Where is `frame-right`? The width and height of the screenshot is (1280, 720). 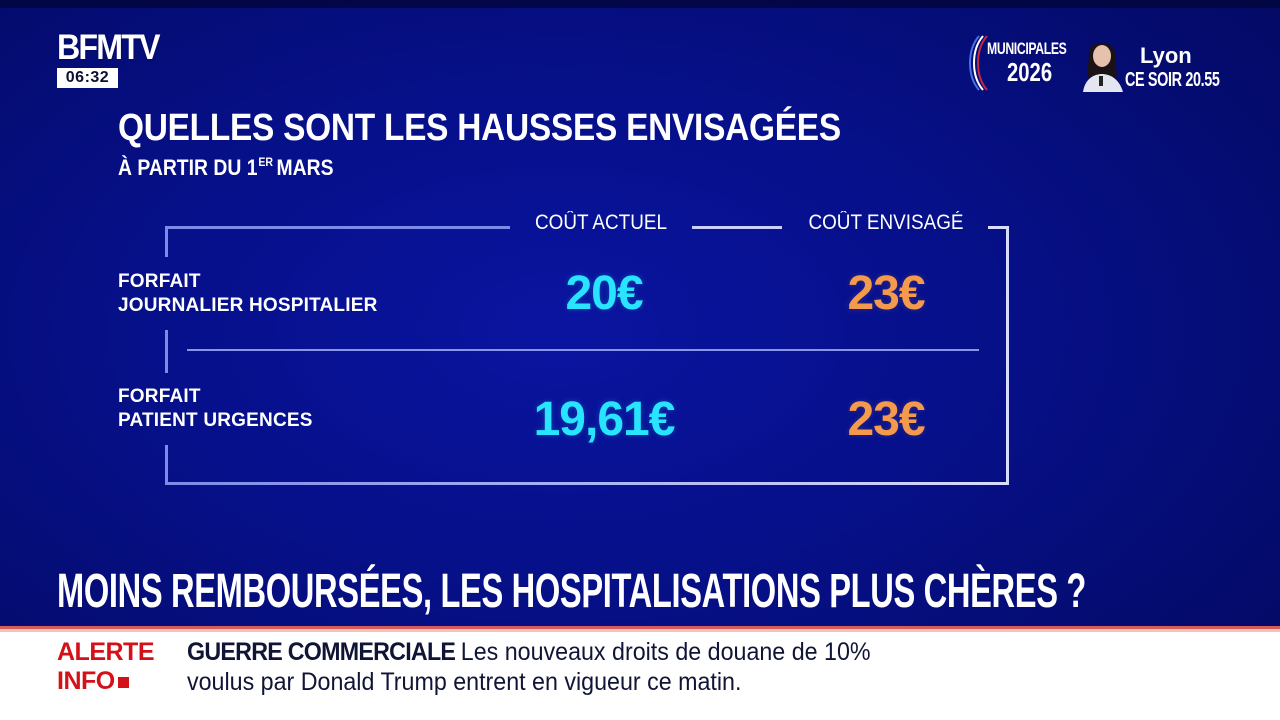
frame-right is located at coordinates (1007, 355).